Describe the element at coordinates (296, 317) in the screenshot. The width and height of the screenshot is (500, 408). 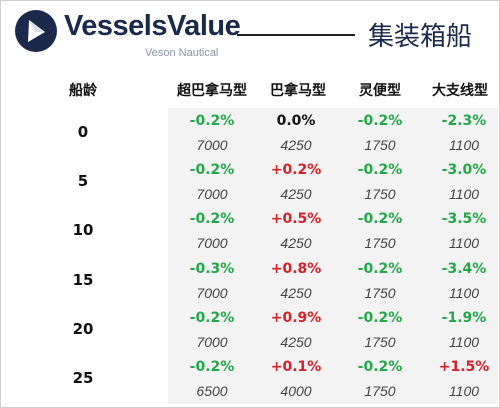
I see `change-percent: +0.9%` at that location.